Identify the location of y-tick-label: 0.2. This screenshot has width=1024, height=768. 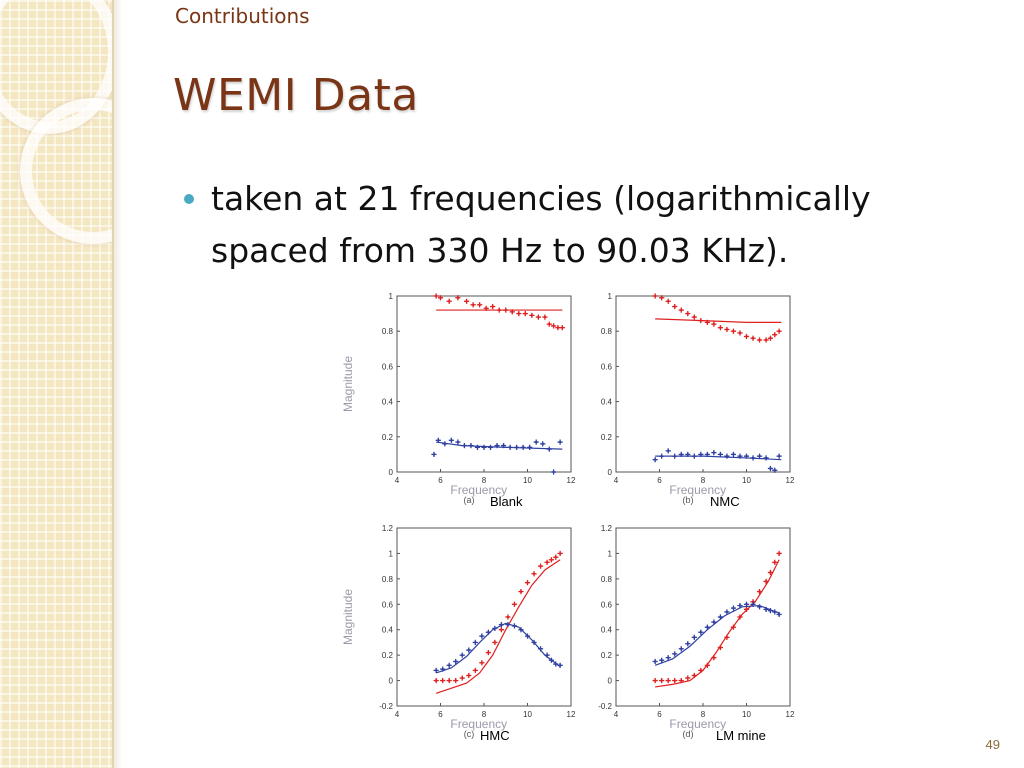
(607, 437).